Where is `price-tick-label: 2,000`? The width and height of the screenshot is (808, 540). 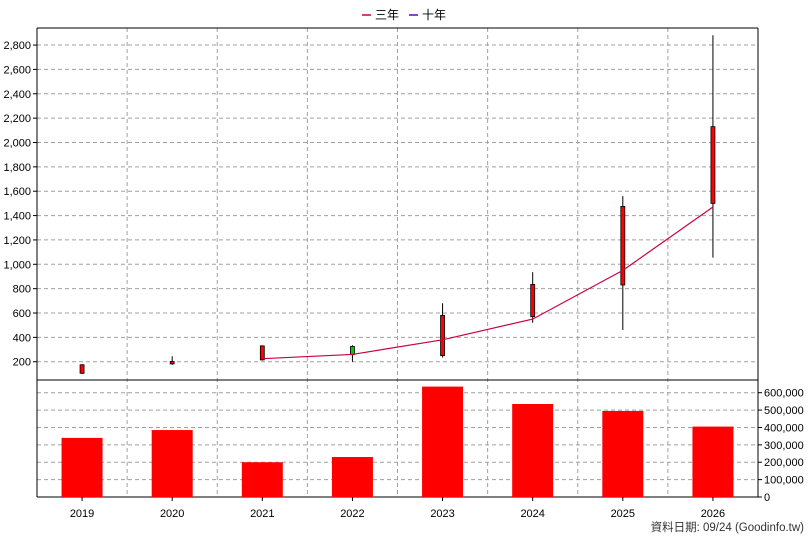
price-tick-label: 2,000 is located at coordinates (17, 143).